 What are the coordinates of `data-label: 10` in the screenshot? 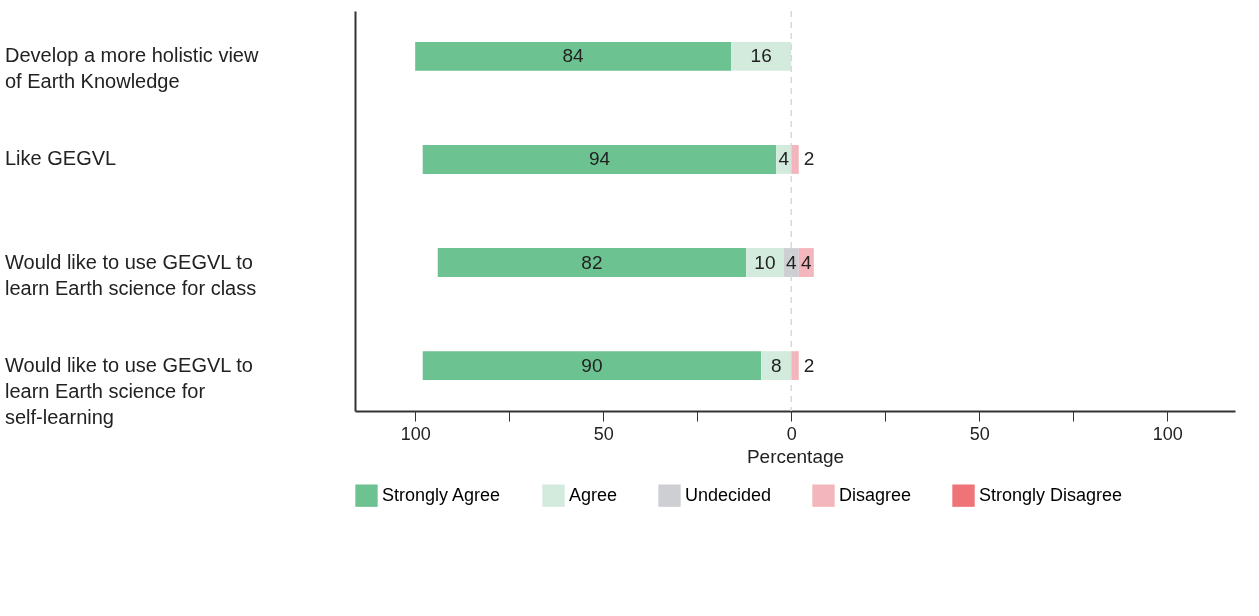 It's located at (765, 262).